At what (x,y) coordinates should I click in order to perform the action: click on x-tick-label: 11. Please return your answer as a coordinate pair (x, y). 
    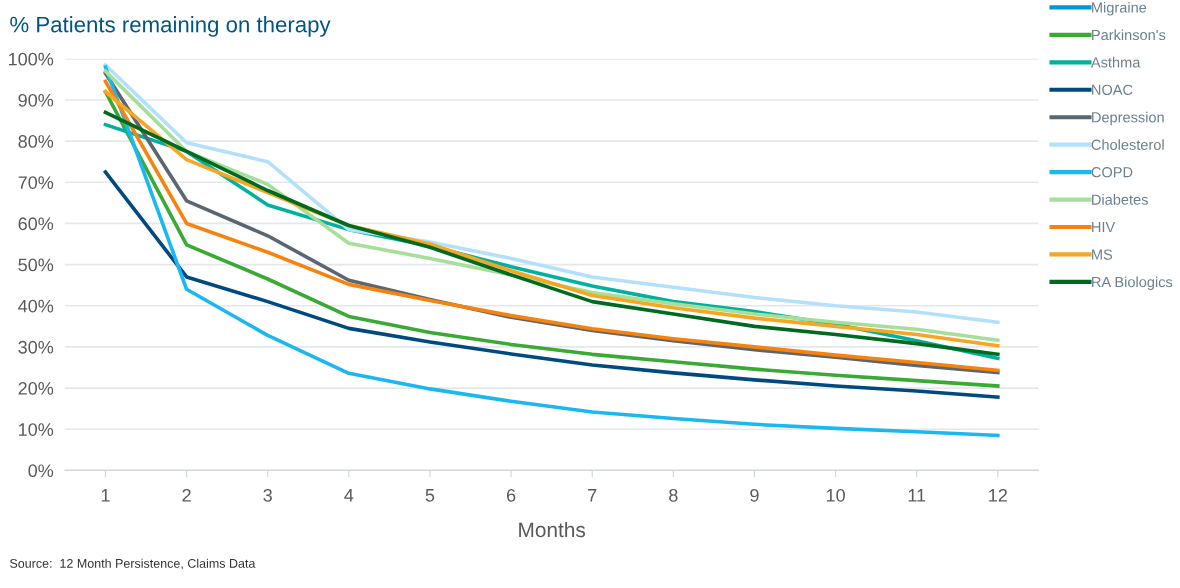
    Looking at the image, I should click on (917, 495).